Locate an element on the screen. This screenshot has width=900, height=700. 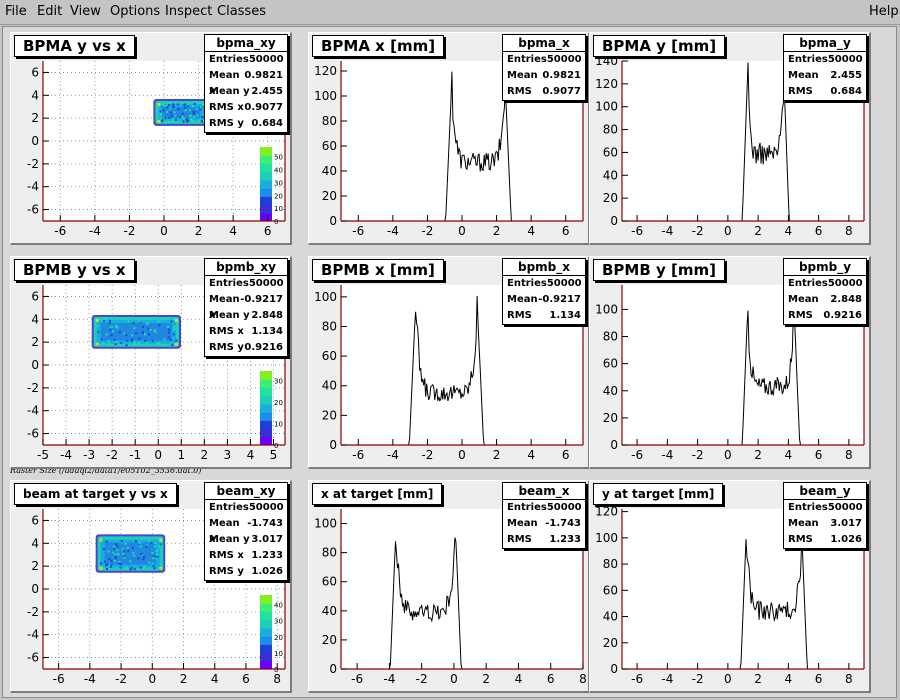
menu-inspect: Inspect is located at coordinates (189, 11).